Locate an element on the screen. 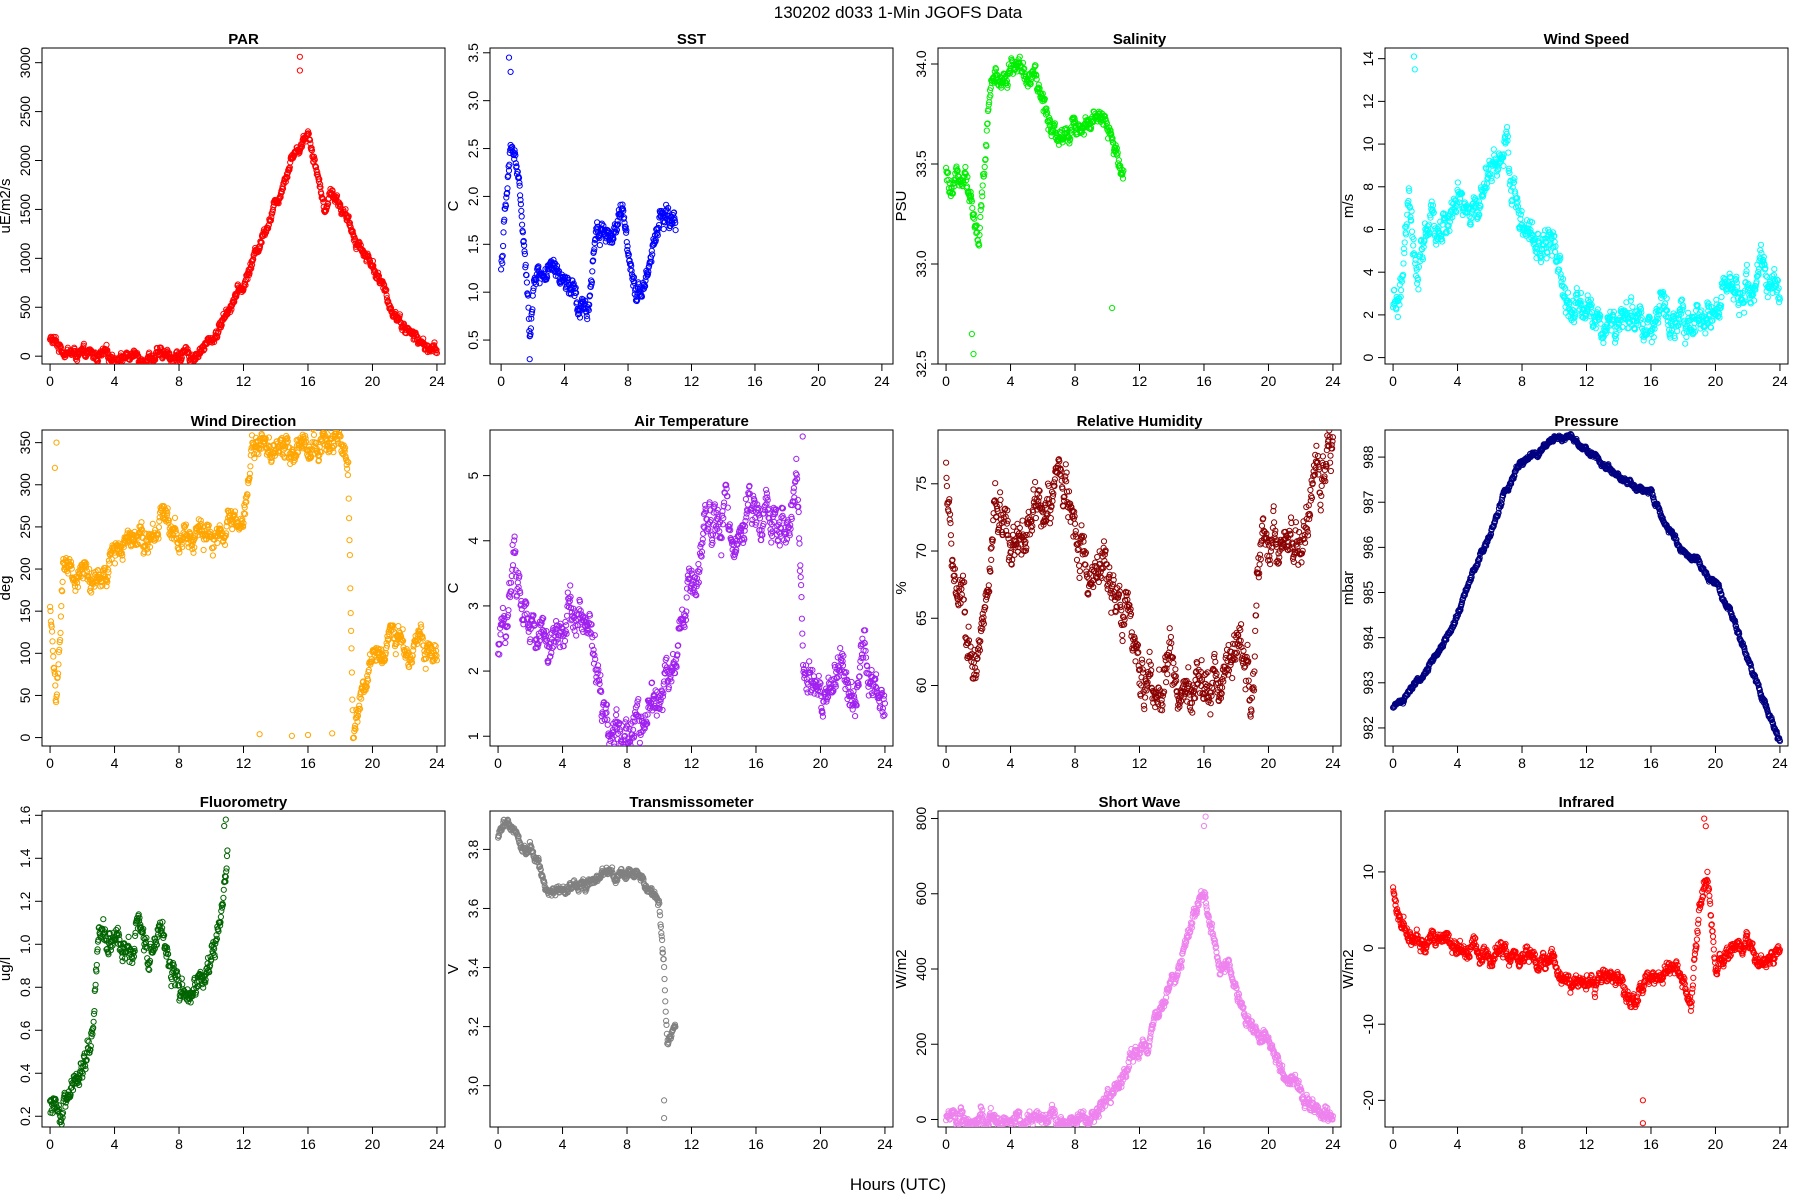  panel-title: Air Temperature is located at coordinates (691, 421).